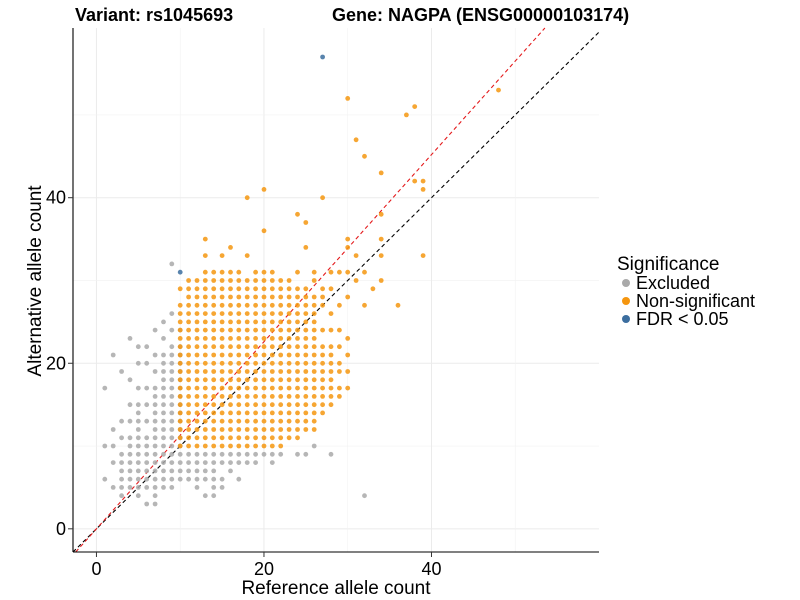 The height and width of the screenshot is (600, 800). Describe the element at coordinates (336, 588) in the screenshot. I see `x-axis-title: Reference allele count` at that location.